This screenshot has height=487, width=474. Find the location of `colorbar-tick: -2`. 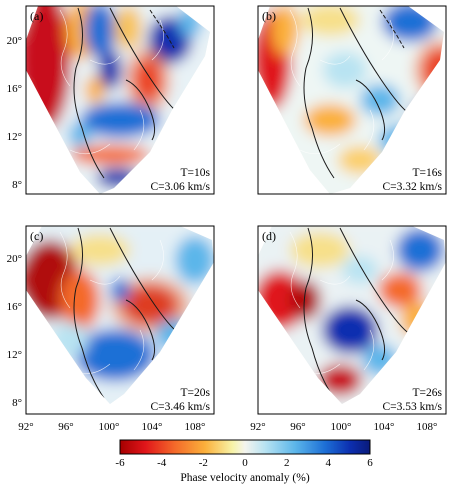

colorbar-tick: -2 is located at coordinates (203, 463).